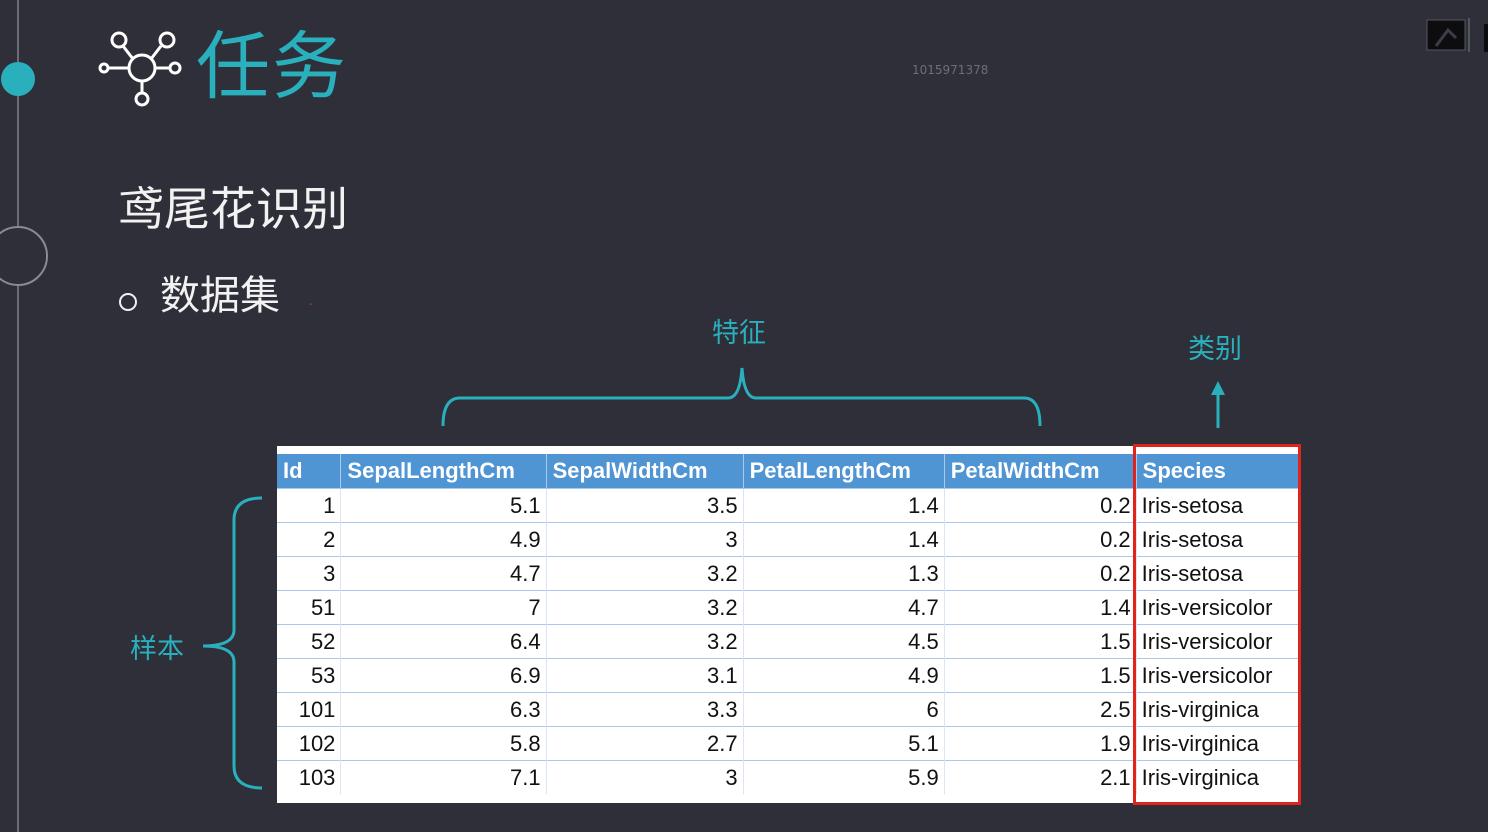 The height and width of the screenshot is (832, 1488). Describe the element at coordinates (844, 641) in the screenshot. I see `petal-length-cell: 4.5` at that location.